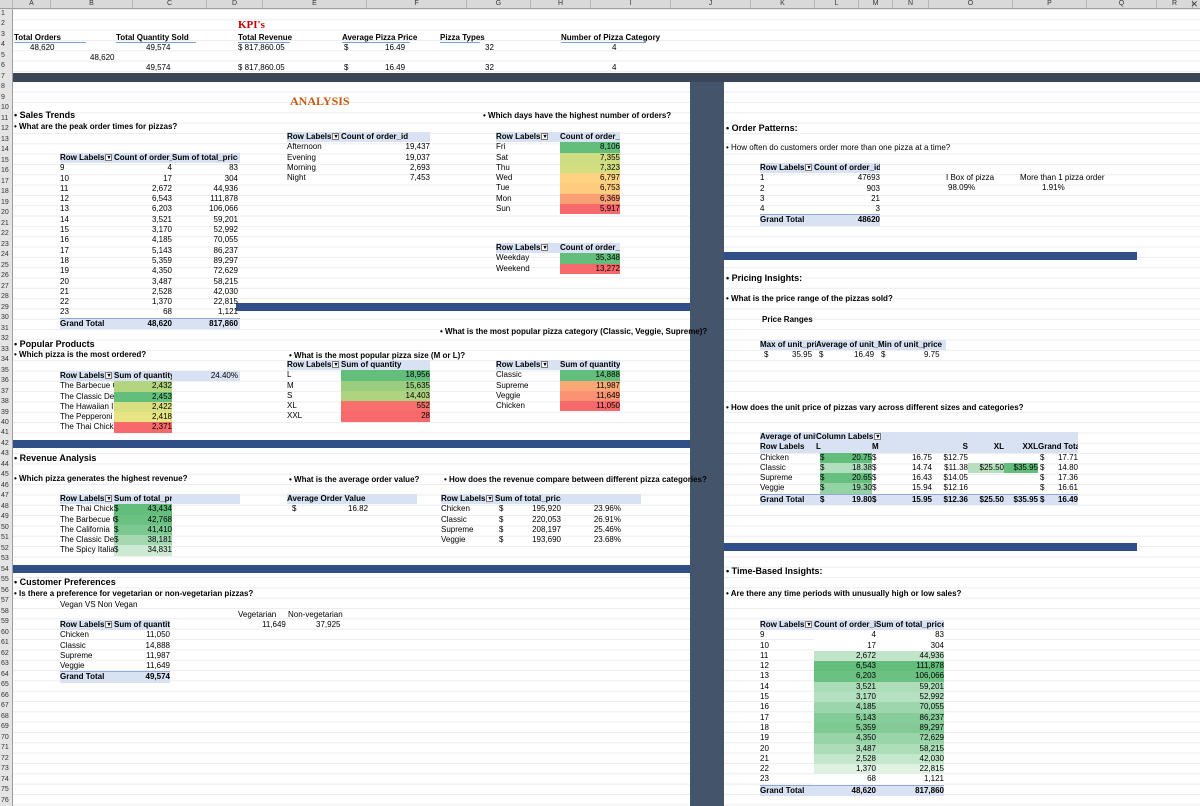  Describe the element at coordinates (3, 34) in the screenshot. I see `row-header: 3` at that location.